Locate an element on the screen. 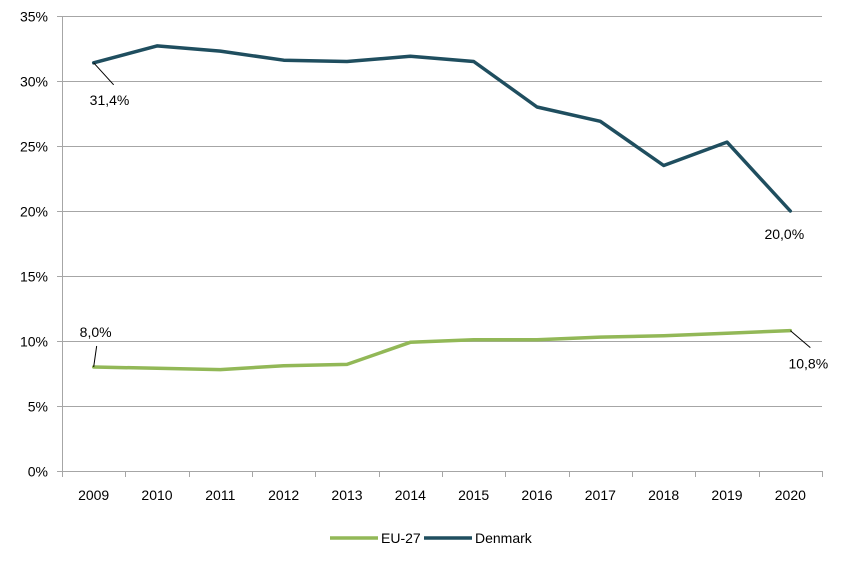 This screenshot has width=853, height=564. y-tick-label: 20% is located at coordinates (34, 212).